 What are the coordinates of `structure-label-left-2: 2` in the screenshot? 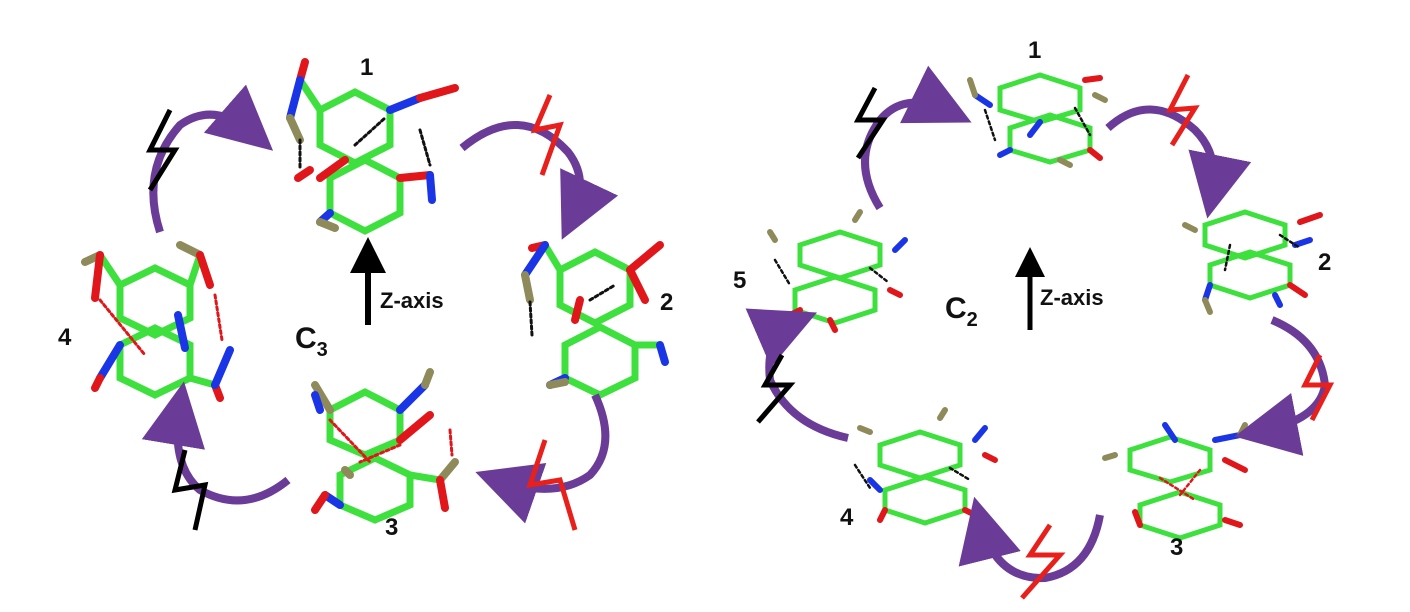 It's located at (666, 302).